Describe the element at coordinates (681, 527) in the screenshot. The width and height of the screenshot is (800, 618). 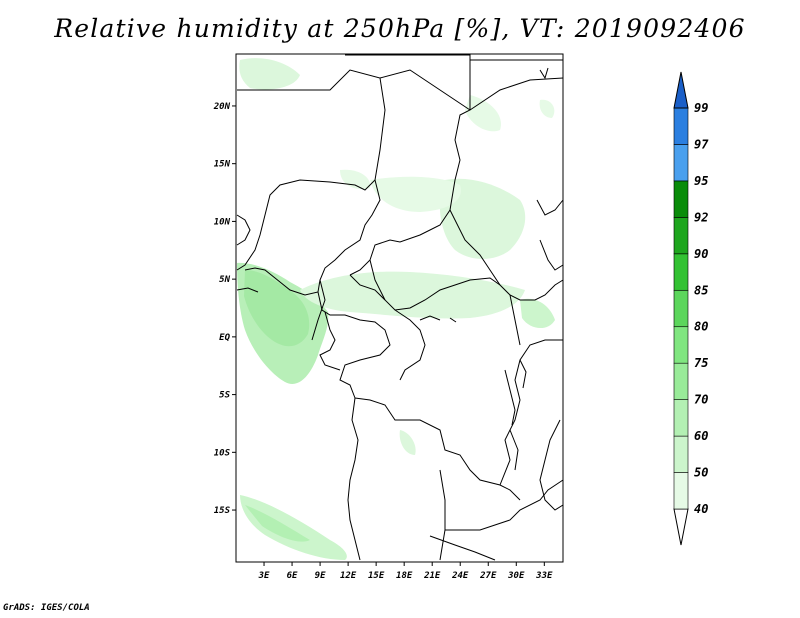
I see `colorbar-low-triangle` at that location.